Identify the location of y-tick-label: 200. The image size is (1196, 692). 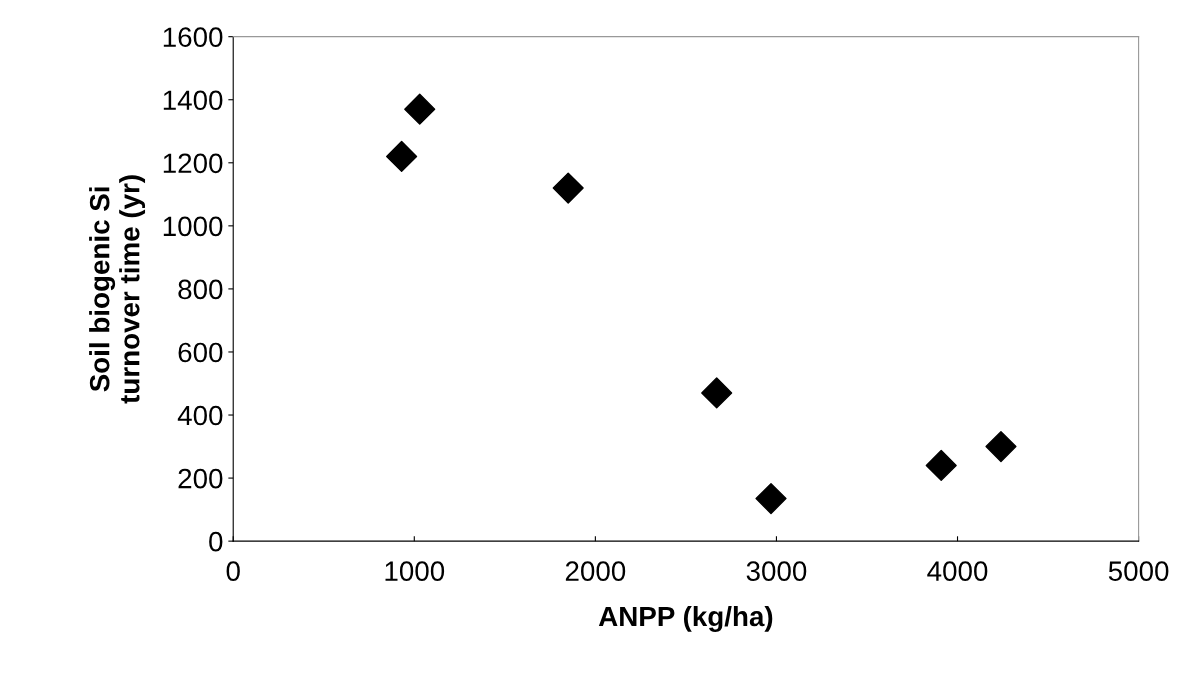
(200, 478).